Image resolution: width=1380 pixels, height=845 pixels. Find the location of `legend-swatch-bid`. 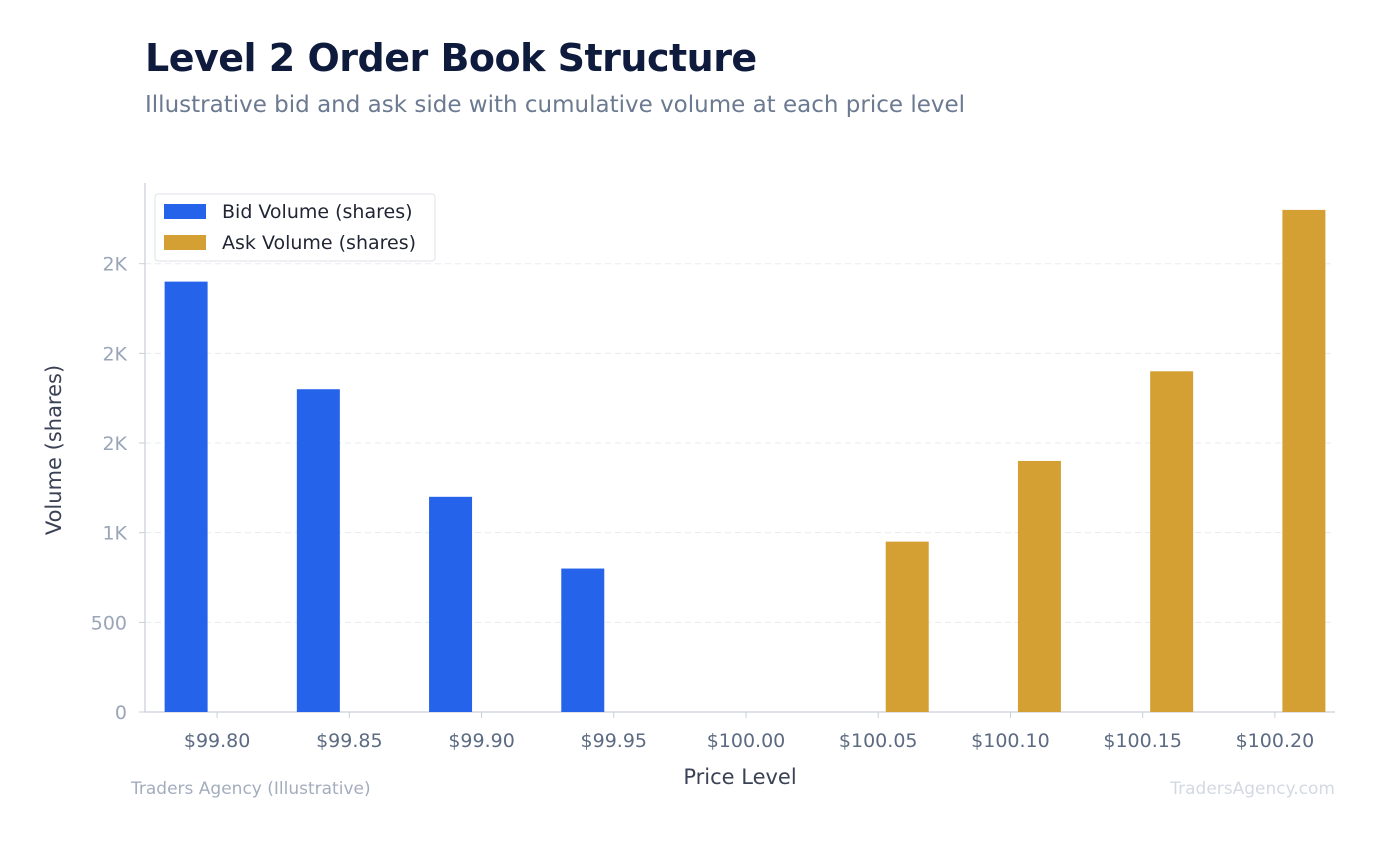

legend-swatch-bid is located at coordinates (185, 211).